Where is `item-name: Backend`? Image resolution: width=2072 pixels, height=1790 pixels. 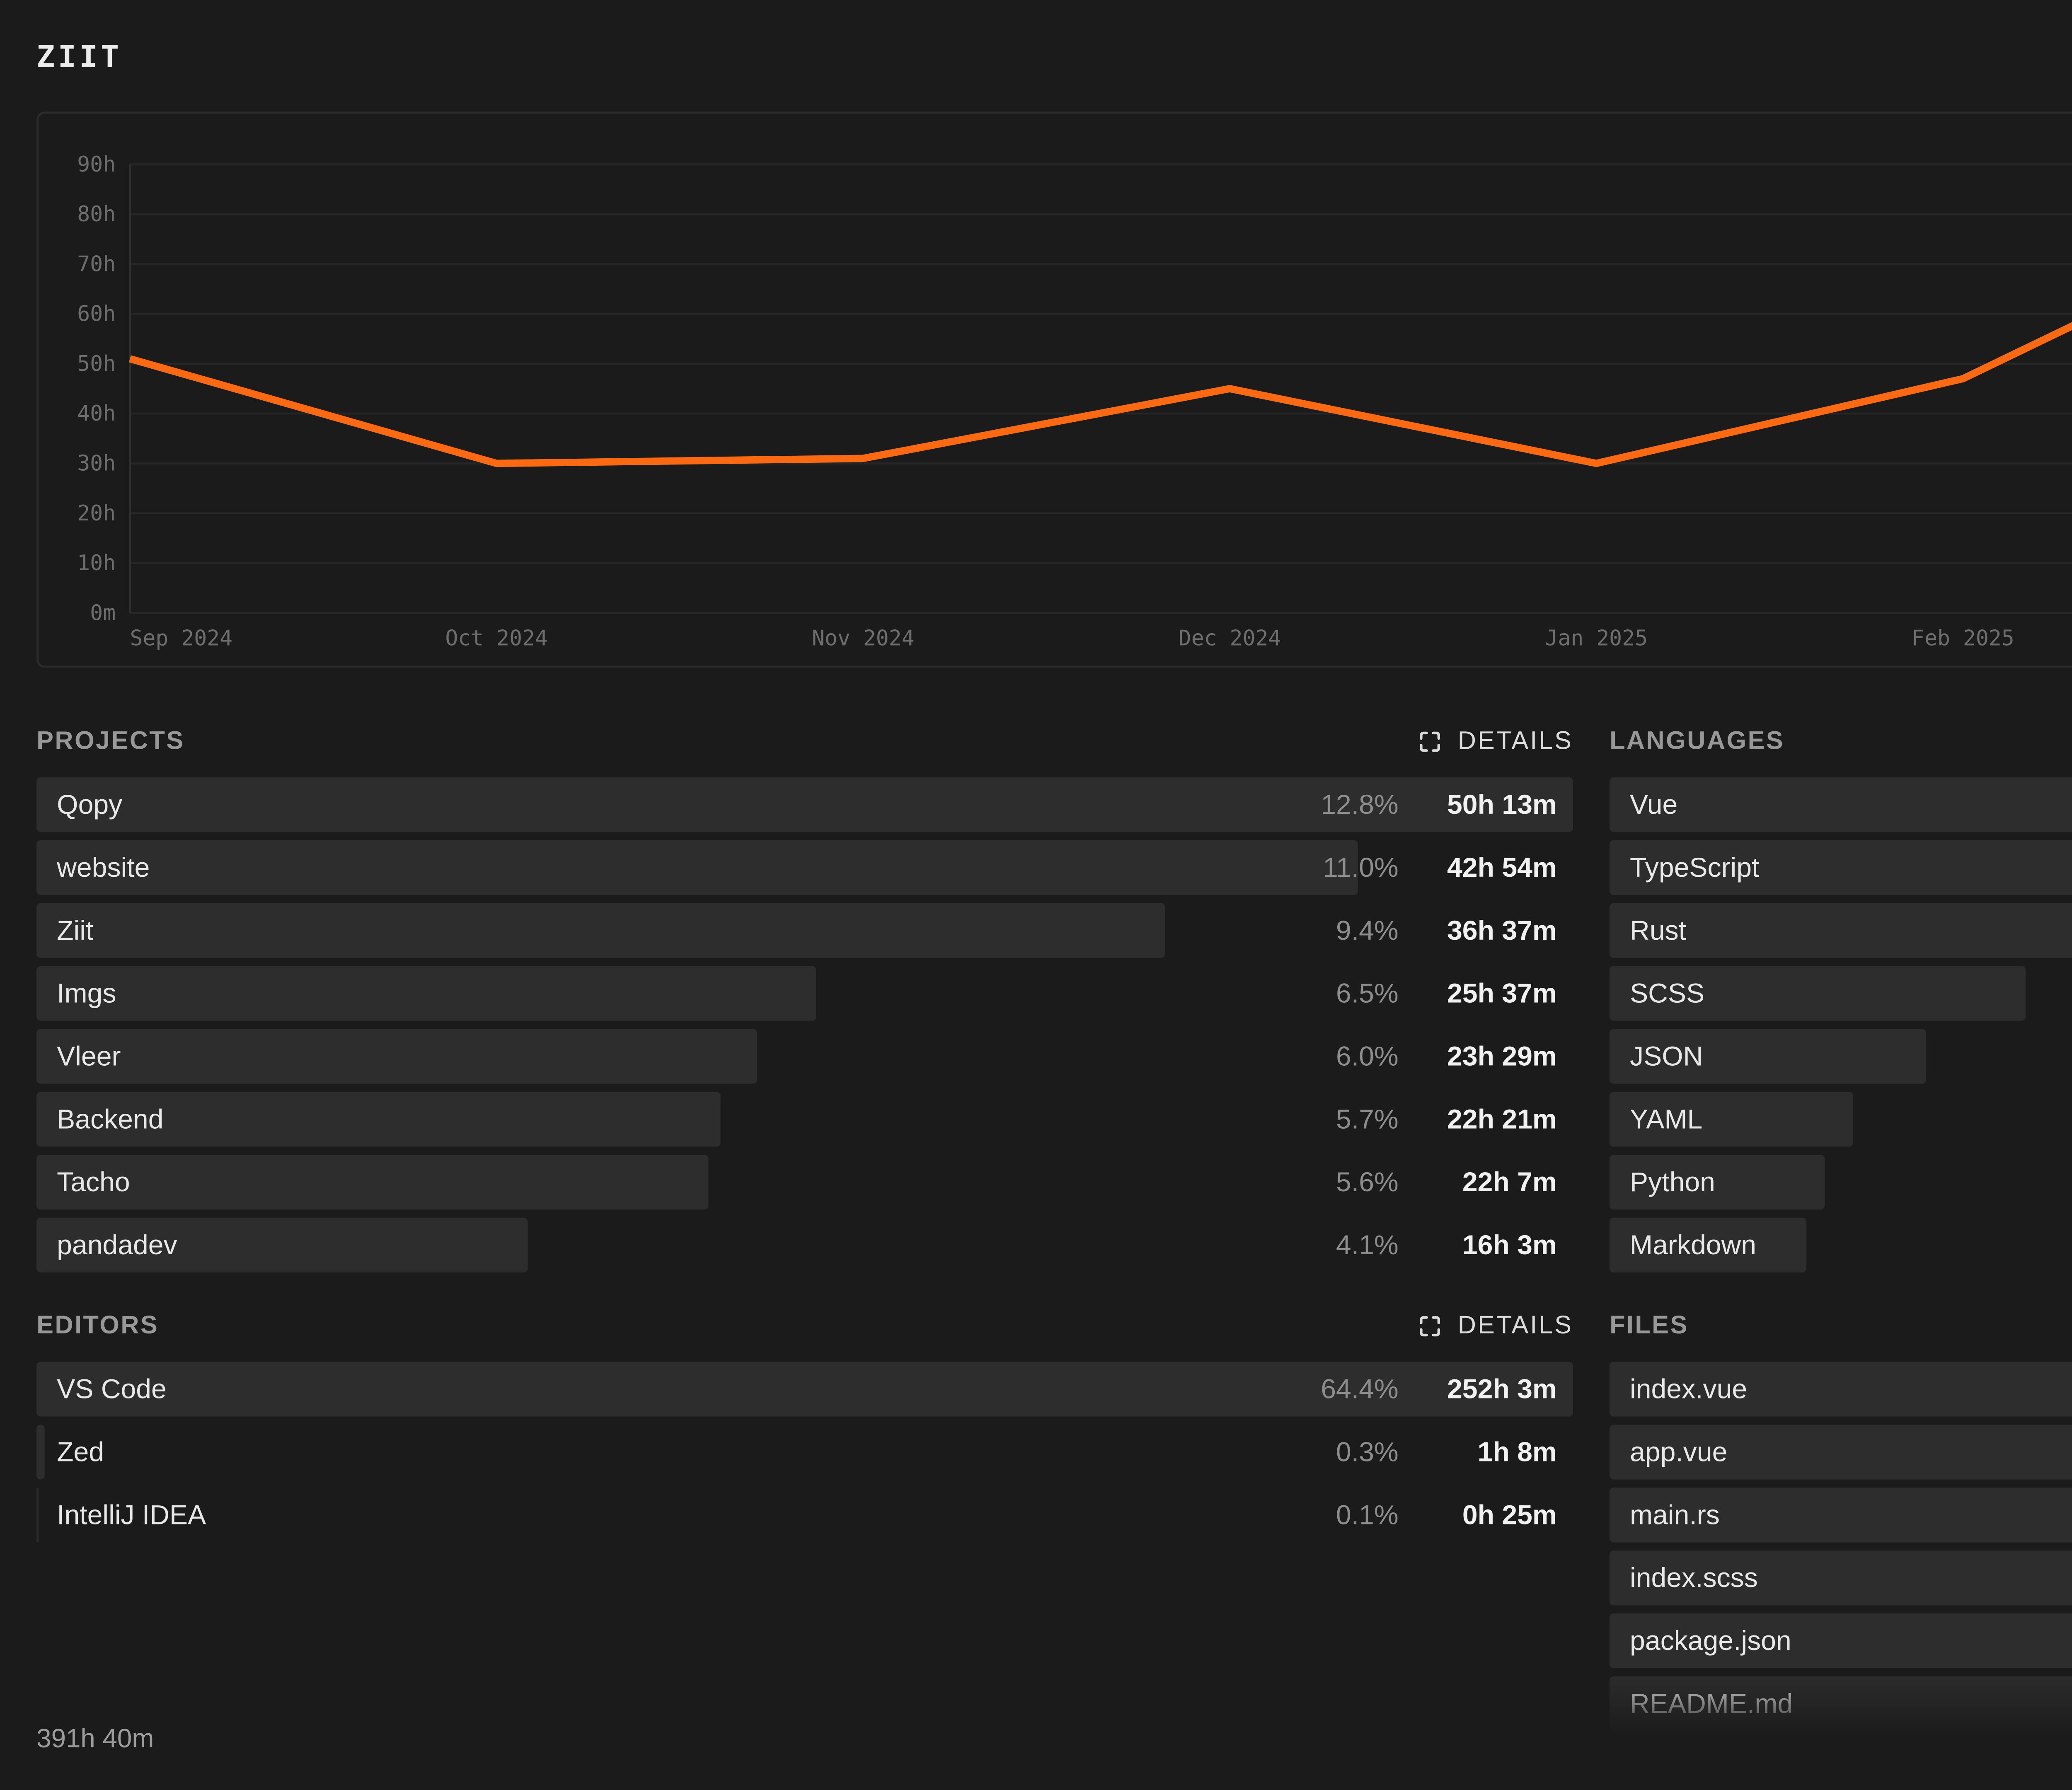
item-name: Backend is located at coordinates (110, 1119).